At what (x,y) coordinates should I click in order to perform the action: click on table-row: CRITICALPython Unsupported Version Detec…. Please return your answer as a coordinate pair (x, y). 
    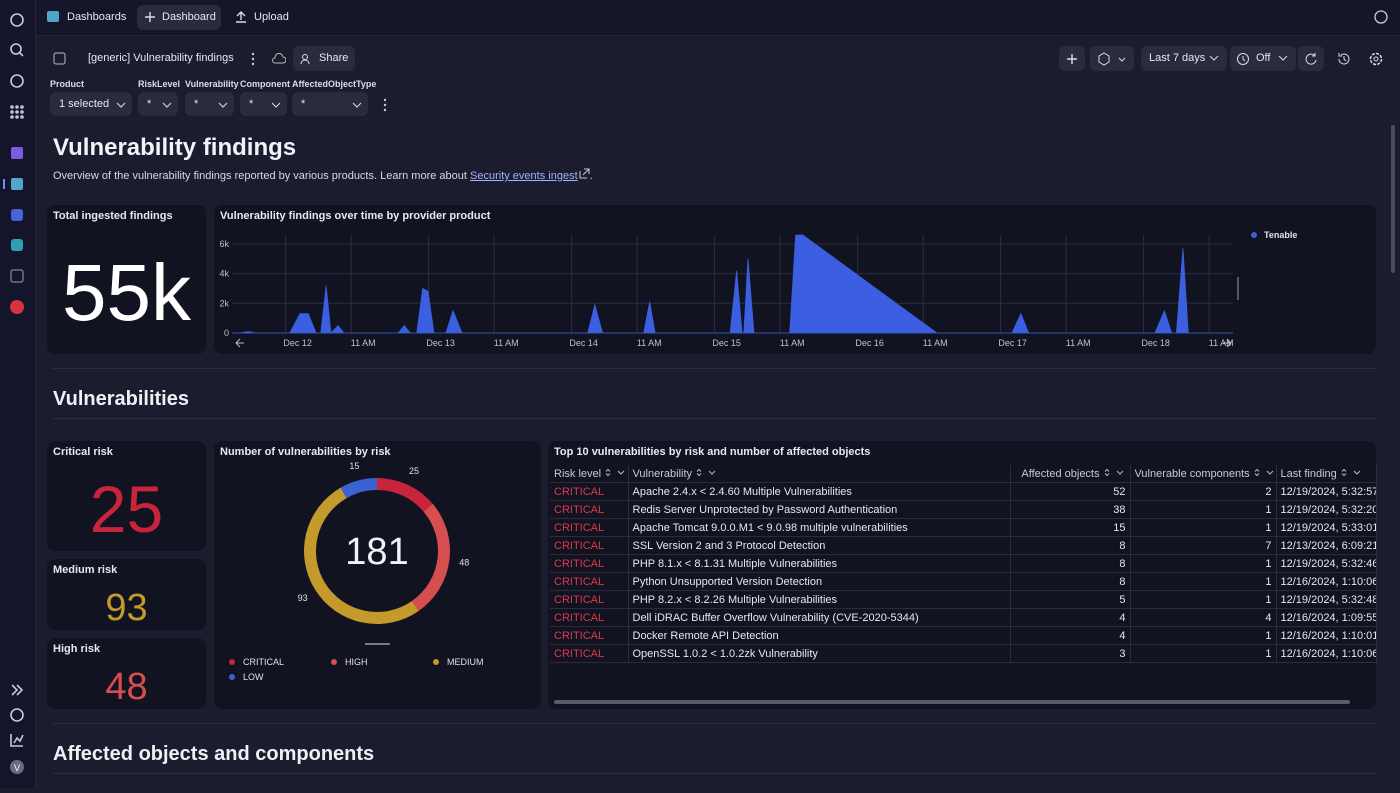
    Looking at the image, I should click on (963, 582).